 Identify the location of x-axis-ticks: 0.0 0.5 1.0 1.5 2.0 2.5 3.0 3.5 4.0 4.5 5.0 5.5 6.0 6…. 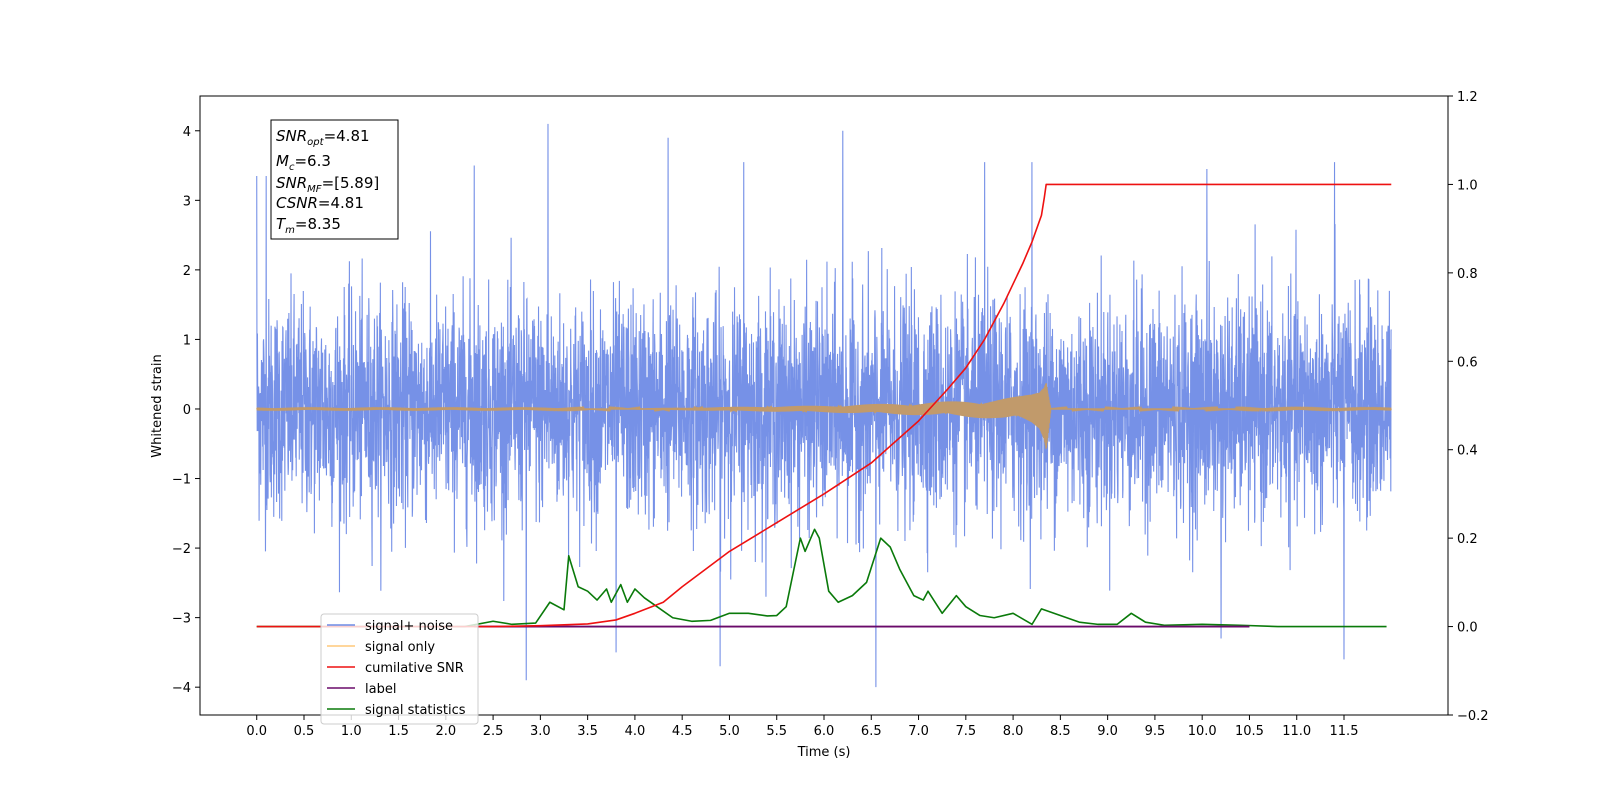
(802, 727).